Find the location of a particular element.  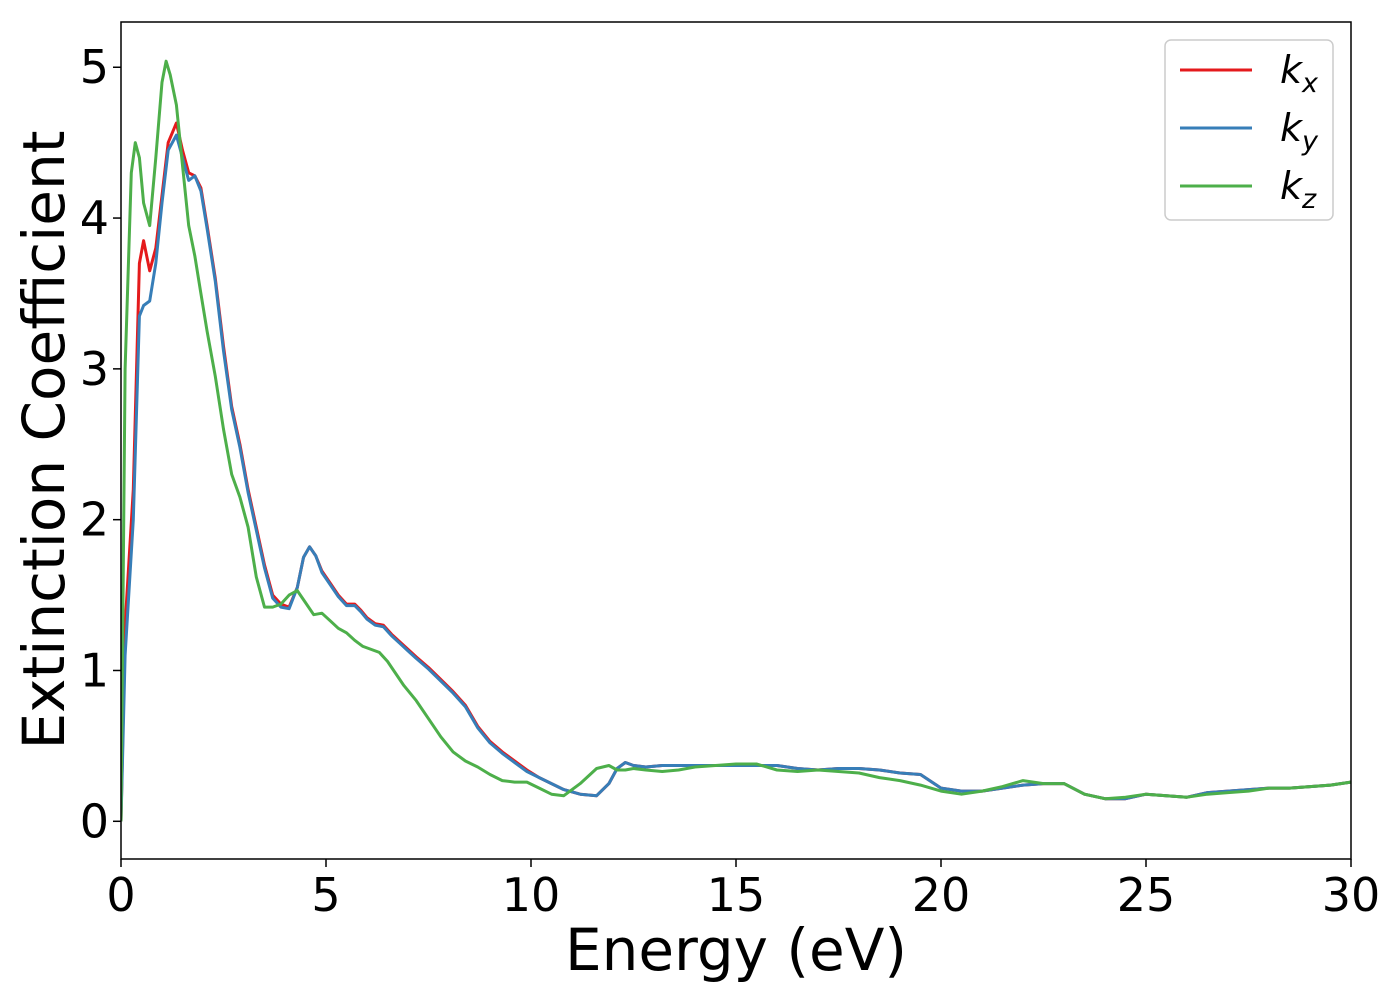

x-tick-label: 5 is located at coordinates (325, 895).